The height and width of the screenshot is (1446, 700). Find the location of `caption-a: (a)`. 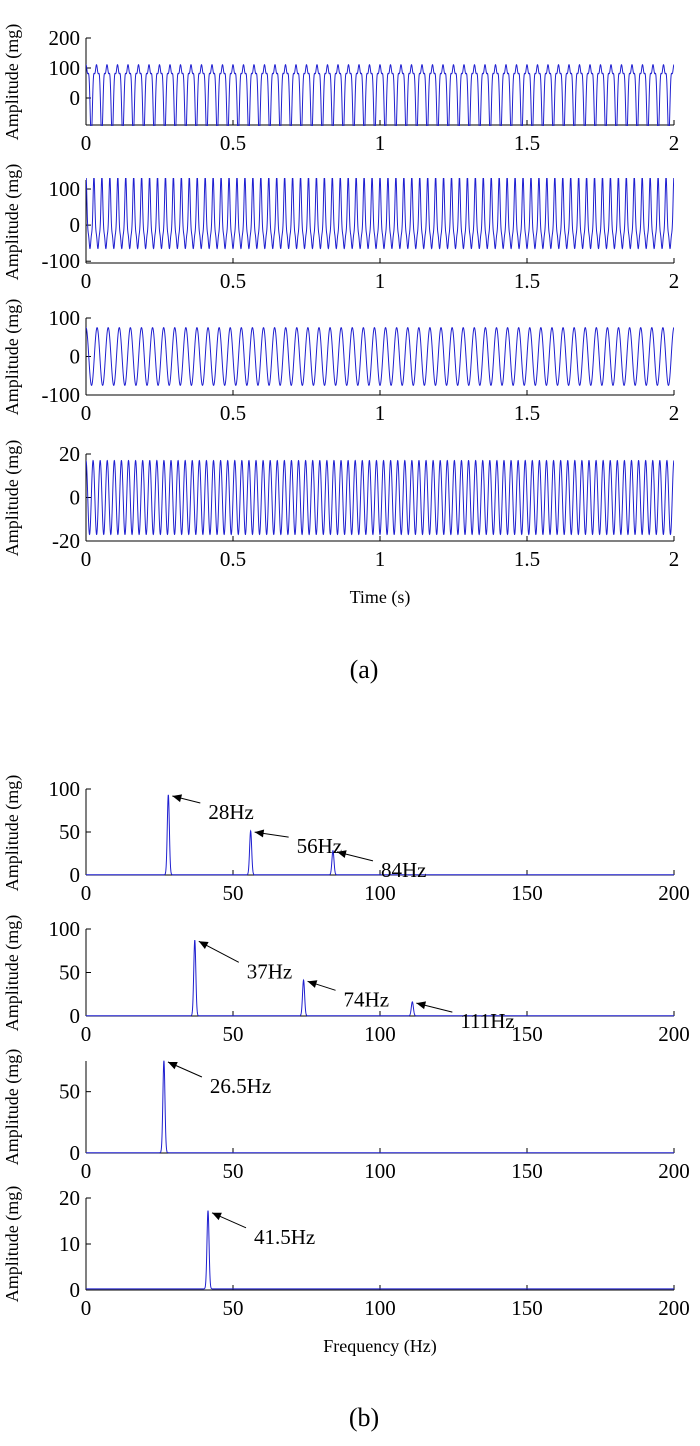

caption-a: (a) is located at coordinates (364, 669).